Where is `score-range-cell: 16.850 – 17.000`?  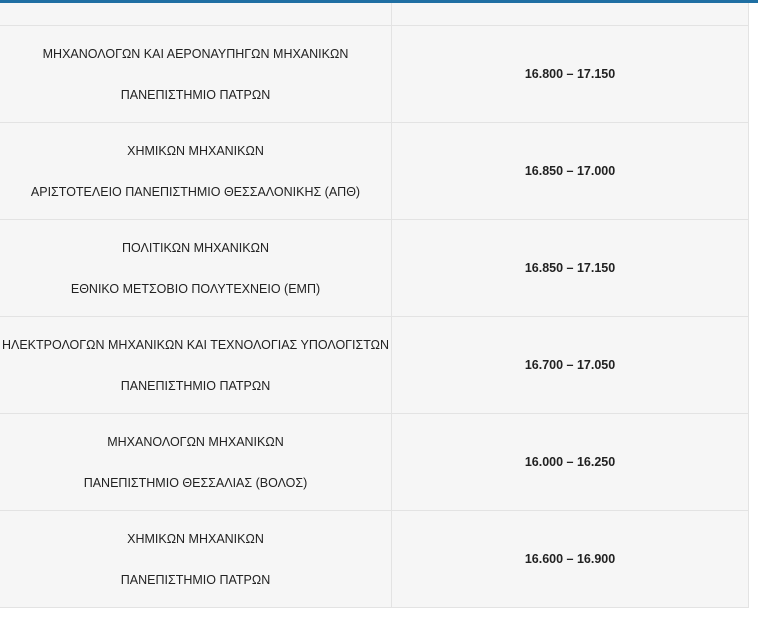
score-range-cell: 16.850 – 17.000 is located at coordinates (570, 171).